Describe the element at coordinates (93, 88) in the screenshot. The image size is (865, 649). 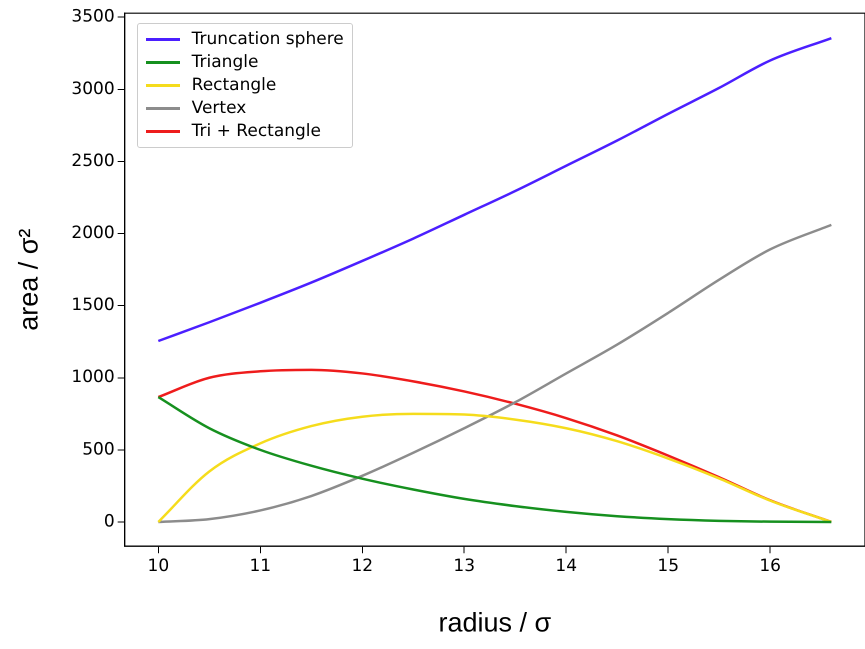
I see `y-tick-label: 3000` at that location.